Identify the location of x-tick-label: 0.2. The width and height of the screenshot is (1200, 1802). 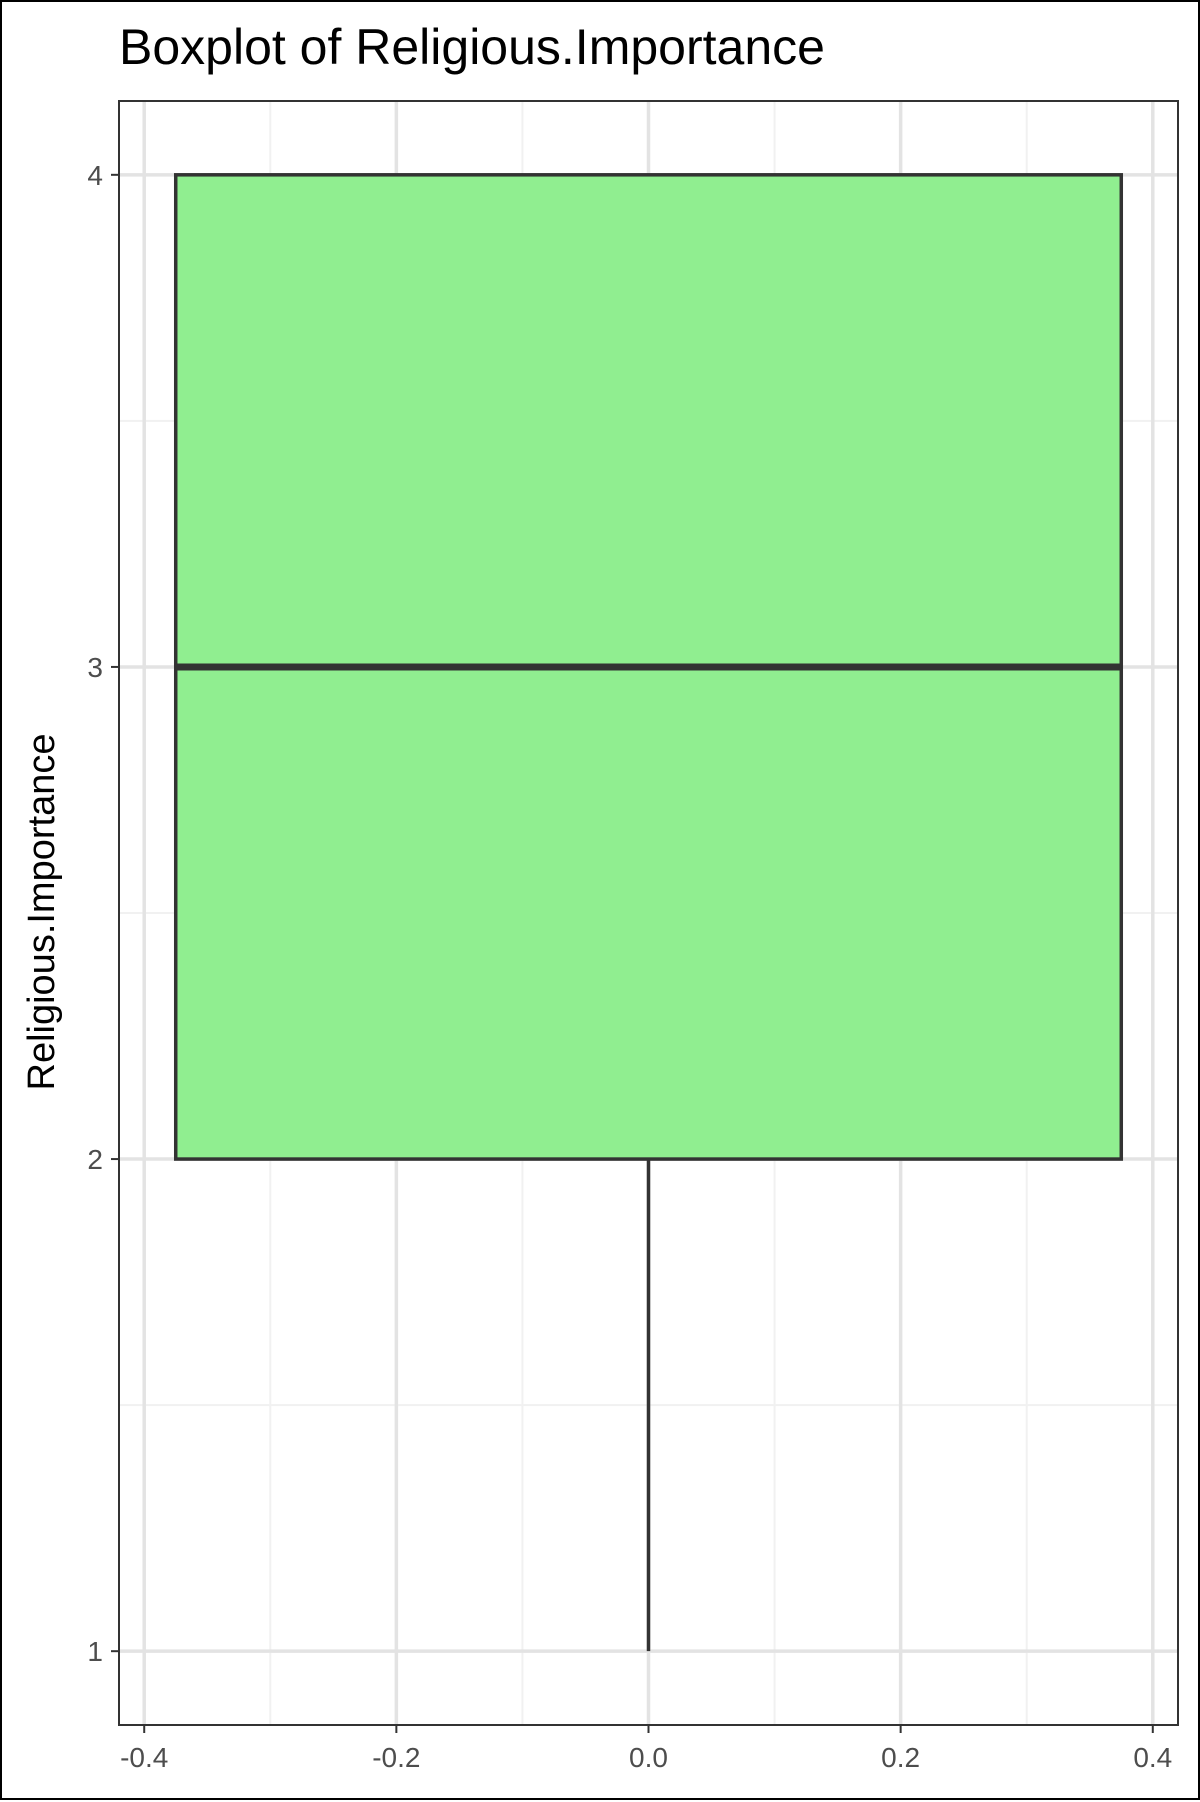
(900, 1757).